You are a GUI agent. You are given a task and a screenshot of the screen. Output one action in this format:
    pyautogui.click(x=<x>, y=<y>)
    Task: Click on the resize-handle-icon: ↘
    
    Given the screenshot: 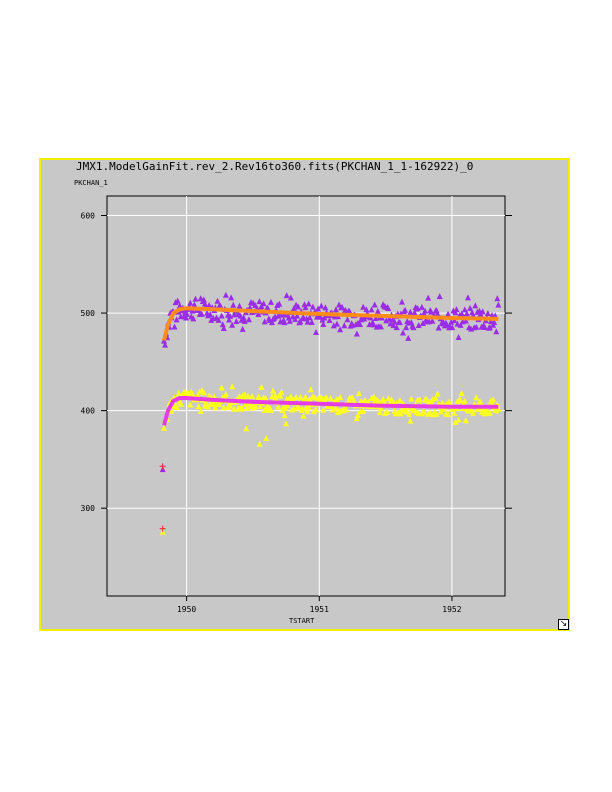 What is the action you would take?
    pyautogui.click(x=563, y=624)
    